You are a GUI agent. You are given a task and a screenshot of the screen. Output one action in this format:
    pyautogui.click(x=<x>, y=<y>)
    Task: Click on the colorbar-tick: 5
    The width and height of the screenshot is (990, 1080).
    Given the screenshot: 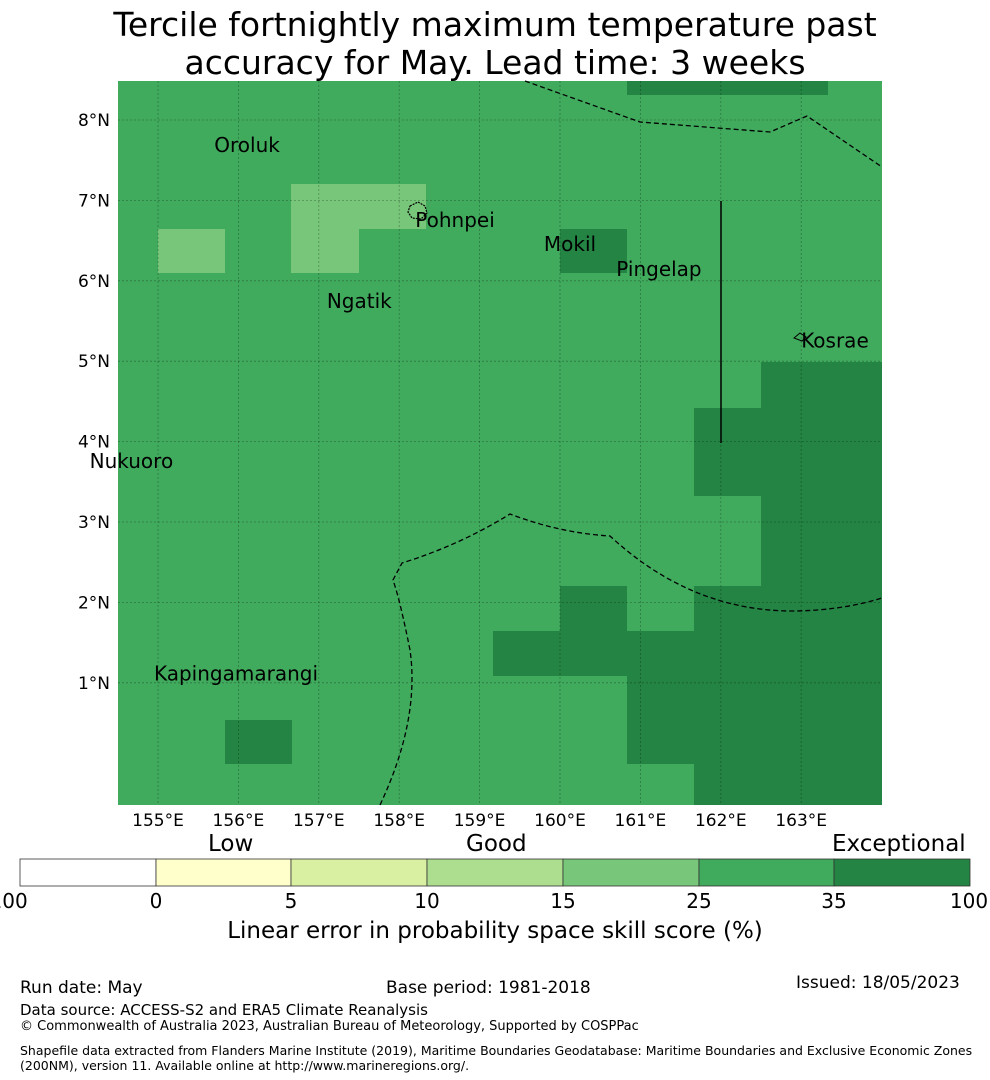 What is the action you would take?
    pyautogui.click(x=291, y=901)
    